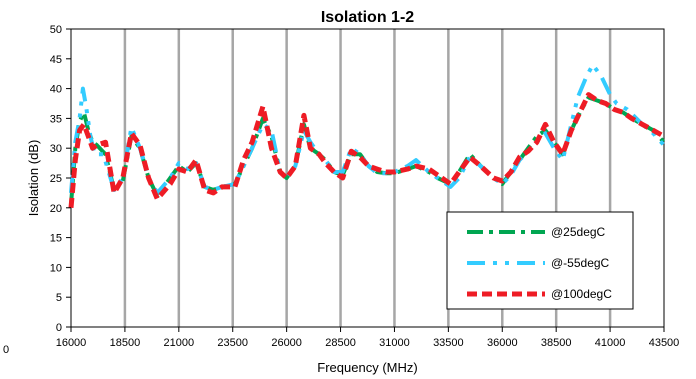 The image size is (696, 379). Describe the element at coordinates (56, 90) in the screenshot. I see `y-tick-label: 40` at that location.